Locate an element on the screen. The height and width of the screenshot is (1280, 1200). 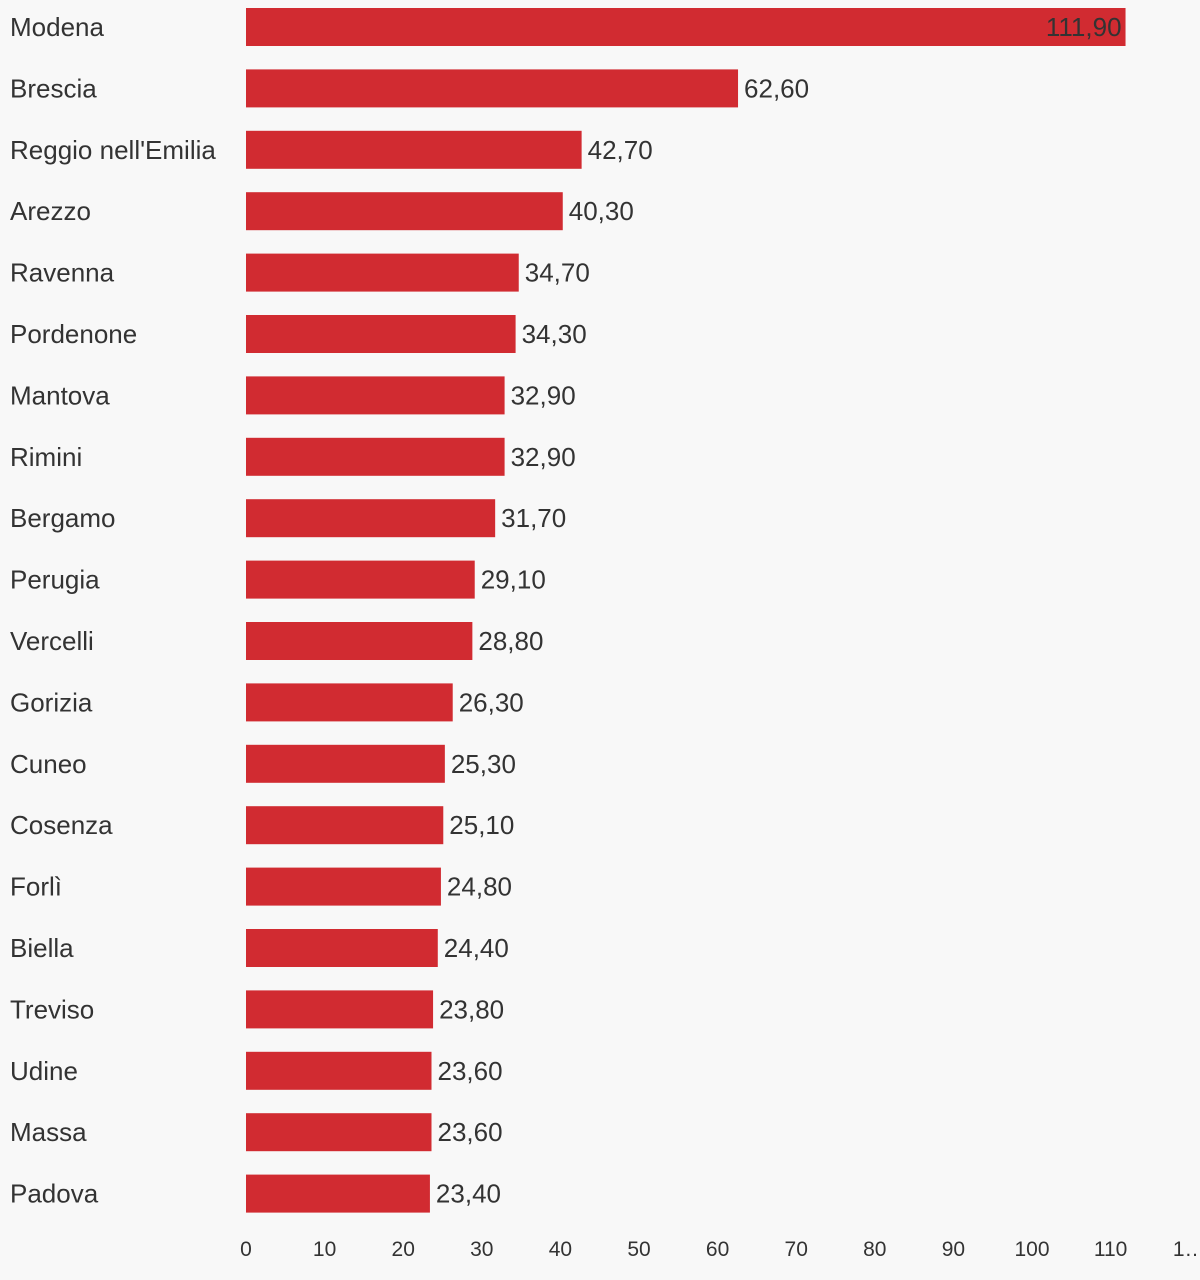
x-tick-label: 20 is located at coordinates (403, 1249).